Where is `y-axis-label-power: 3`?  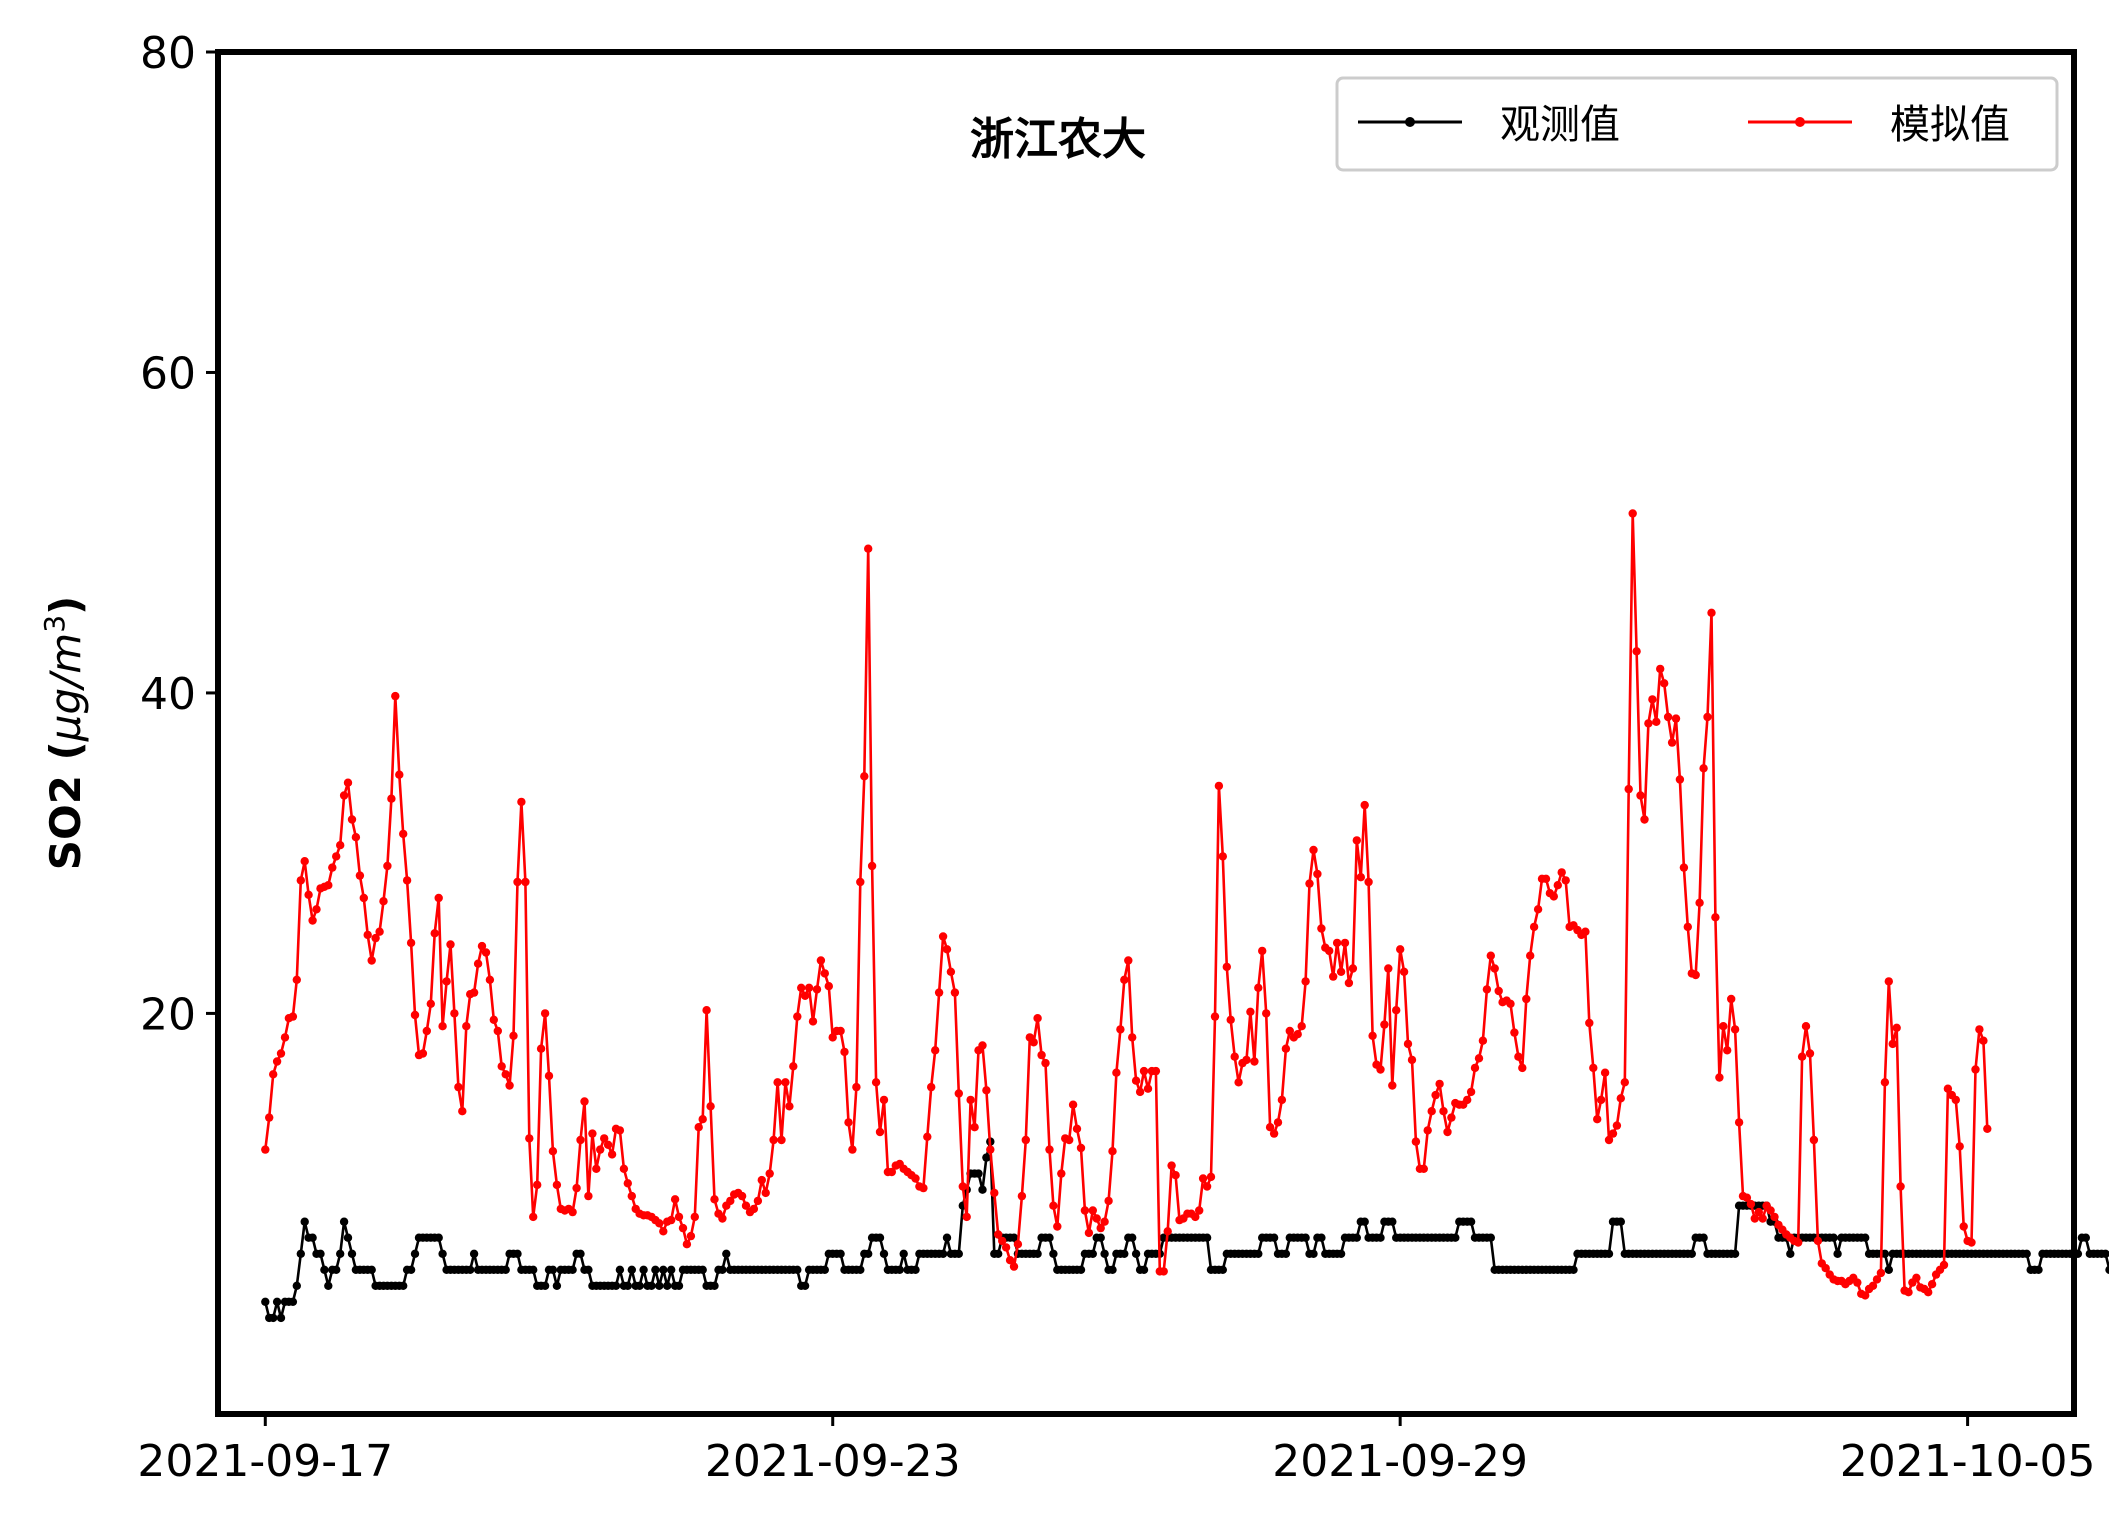
y-axis-label-power: 3 is located at coordinates (54, 624).